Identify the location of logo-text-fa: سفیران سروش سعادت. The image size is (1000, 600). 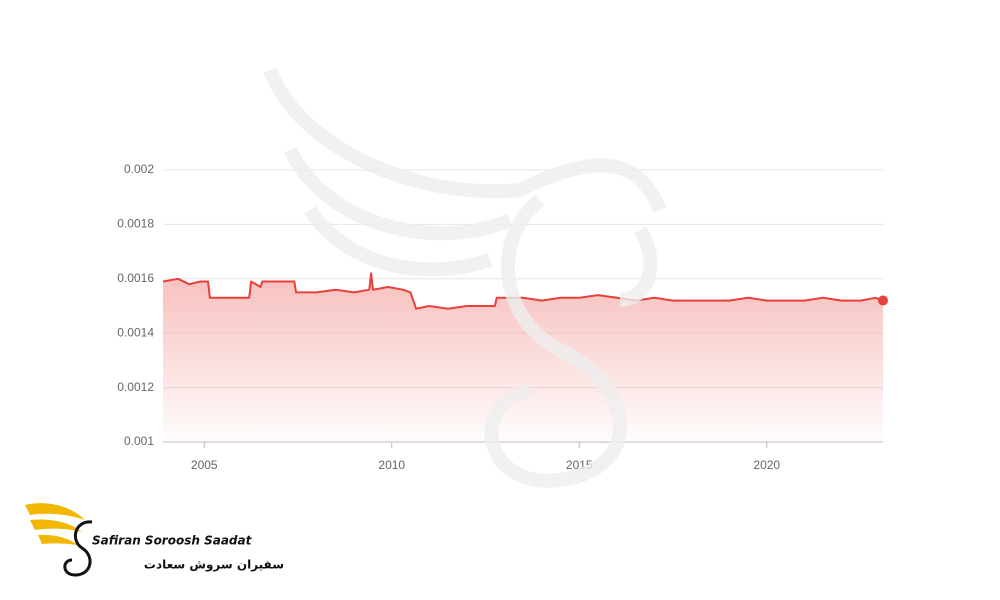
(214, 565).